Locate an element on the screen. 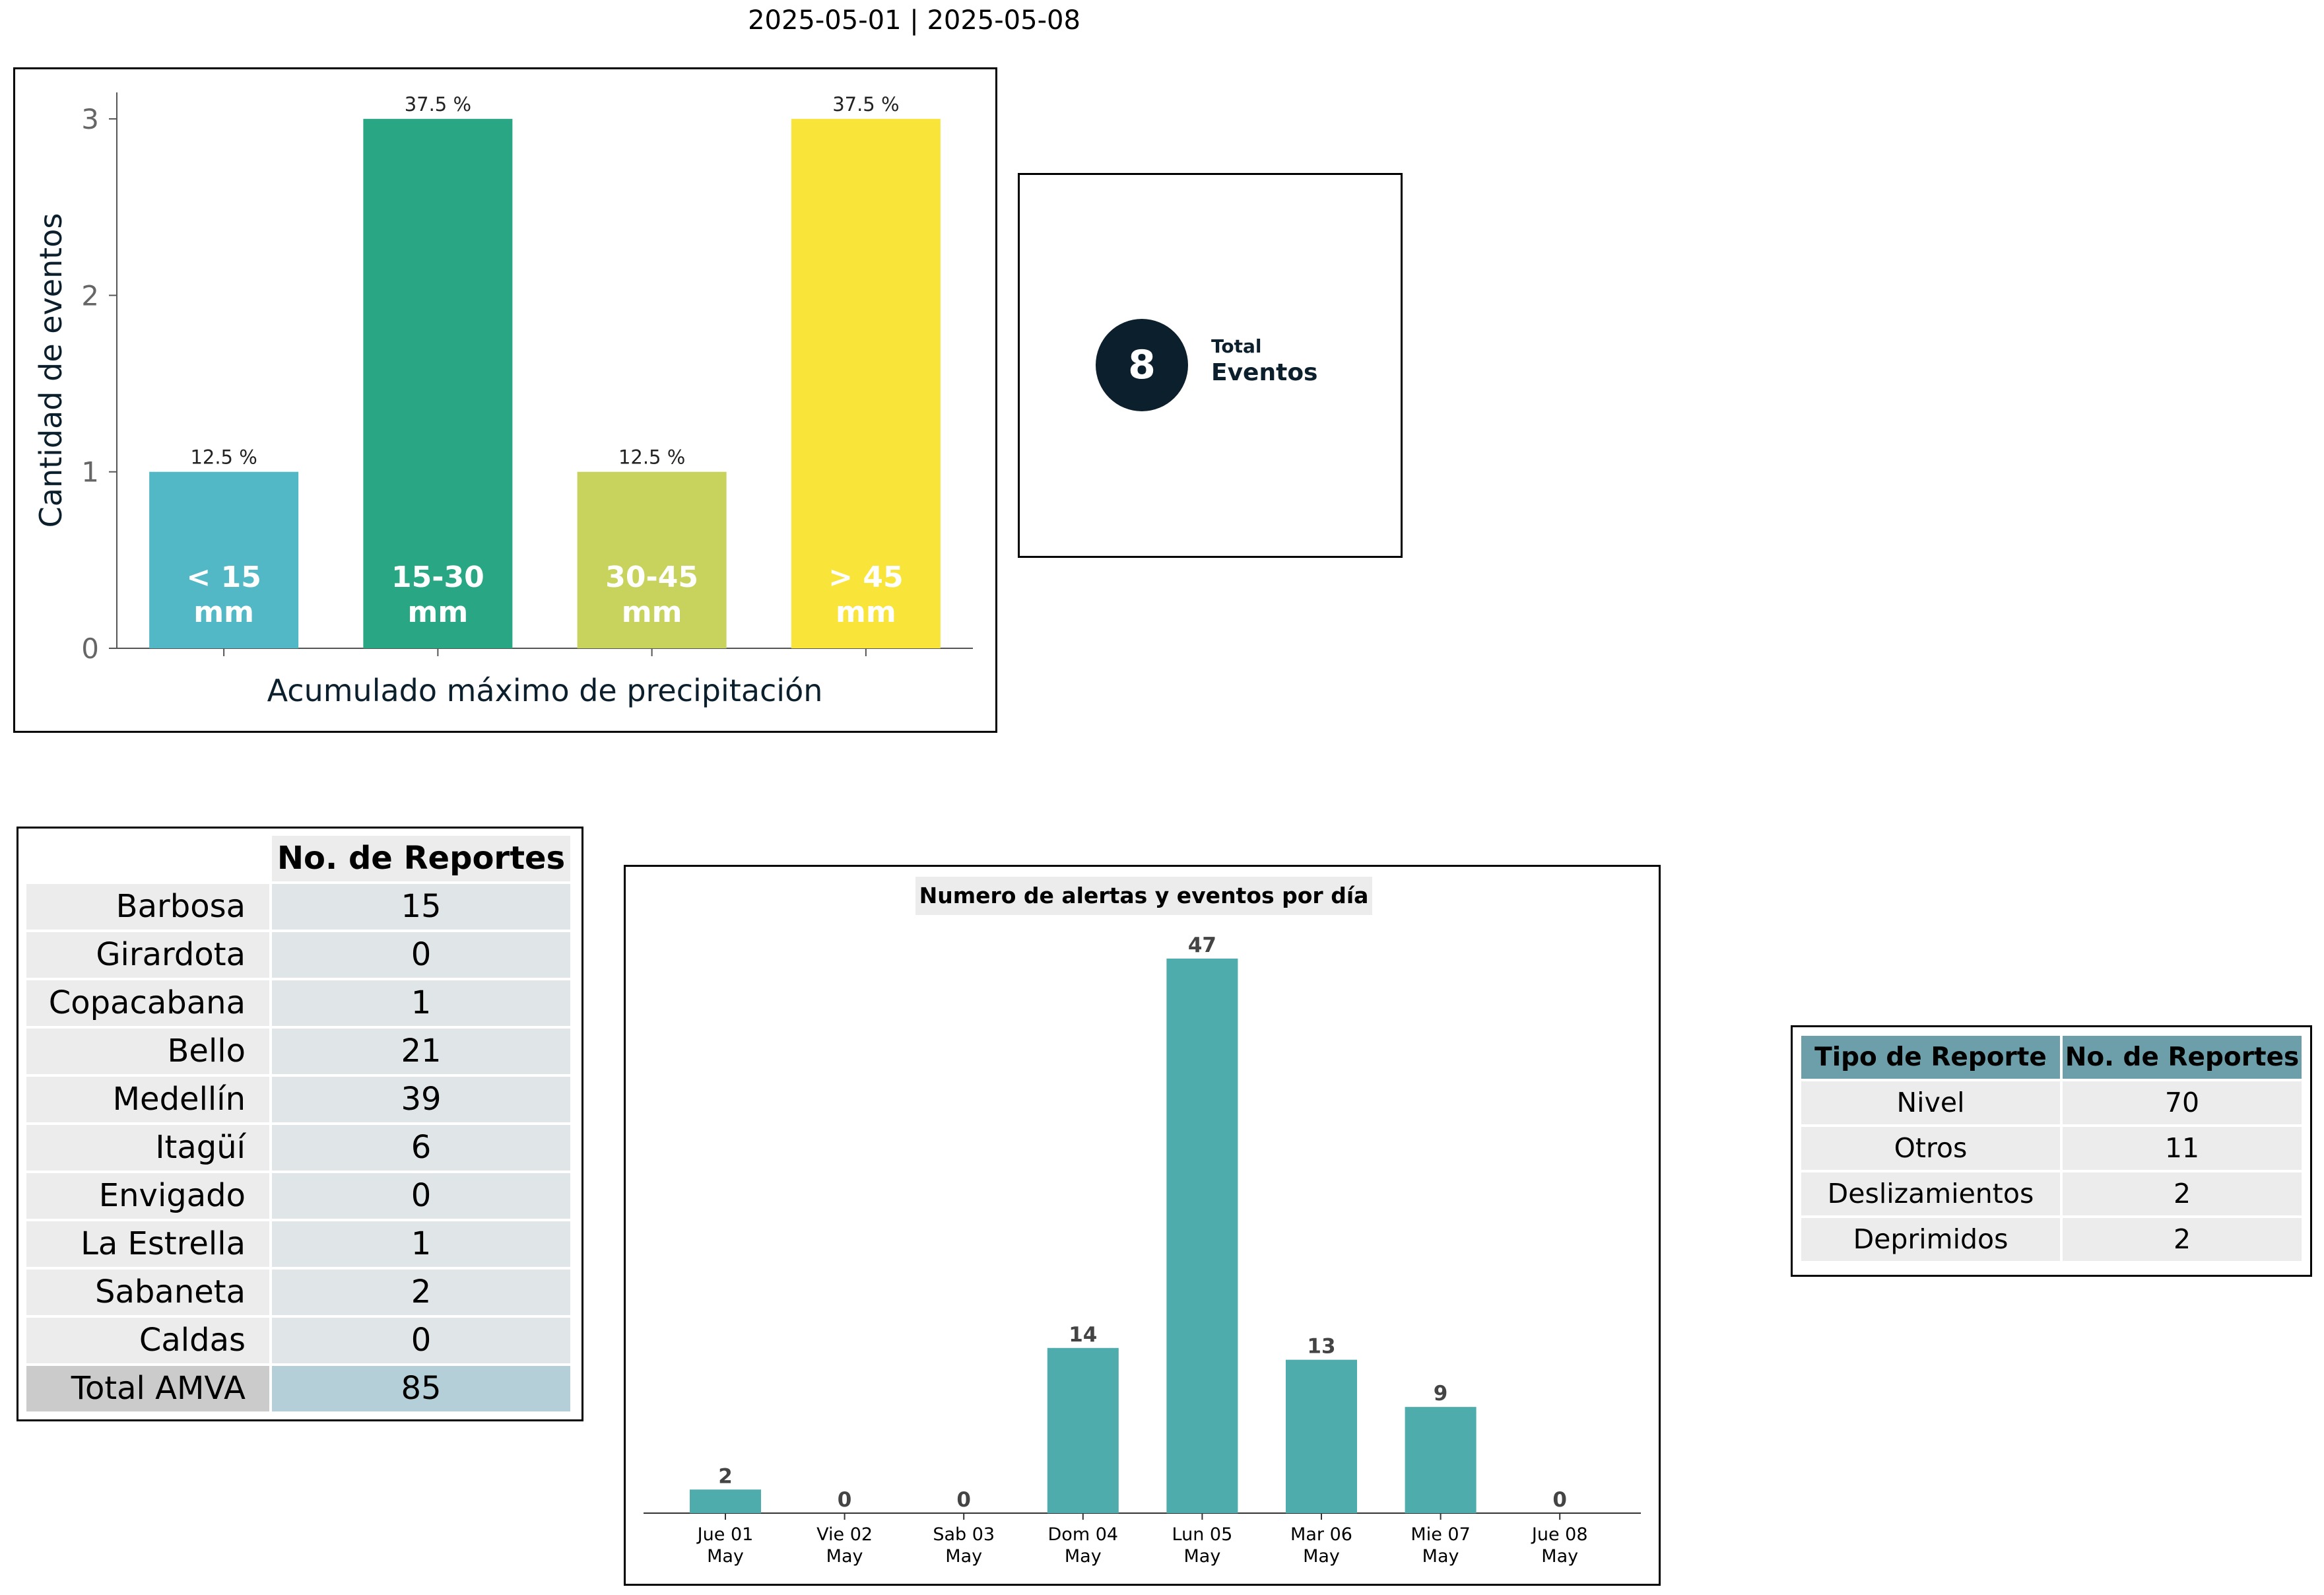  table-row: Envigado 0 is located at coordinates (298, 1196).